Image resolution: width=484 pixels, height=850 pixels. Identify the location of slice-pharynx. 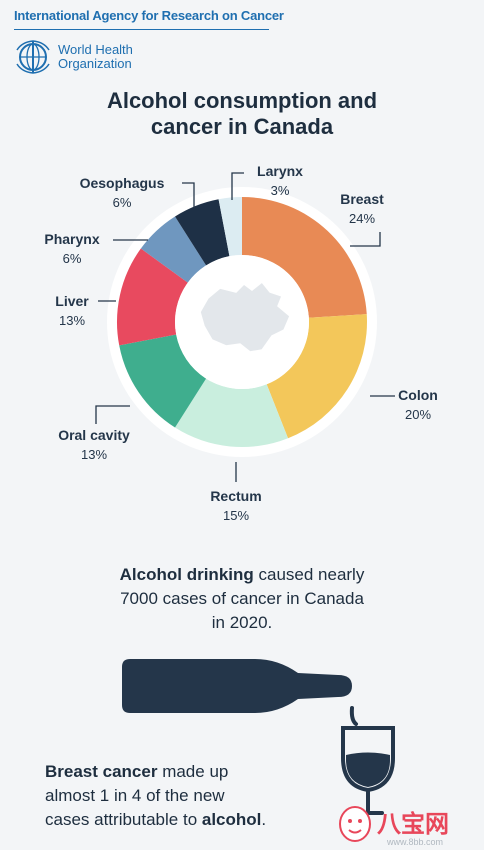
(173, 249).